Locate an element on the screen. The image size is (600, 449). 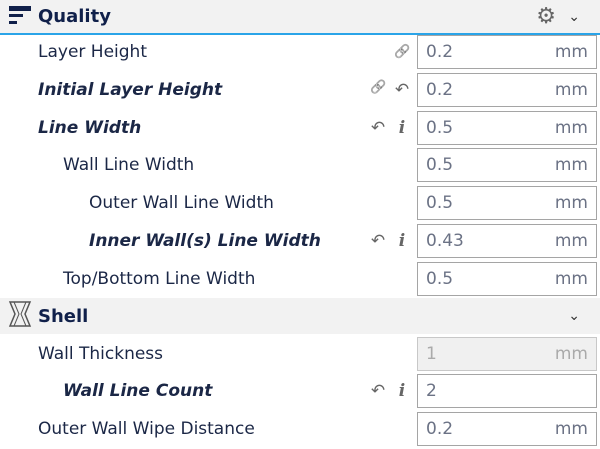
setting-icons: 🔗 is located at coordinates (402, 52).